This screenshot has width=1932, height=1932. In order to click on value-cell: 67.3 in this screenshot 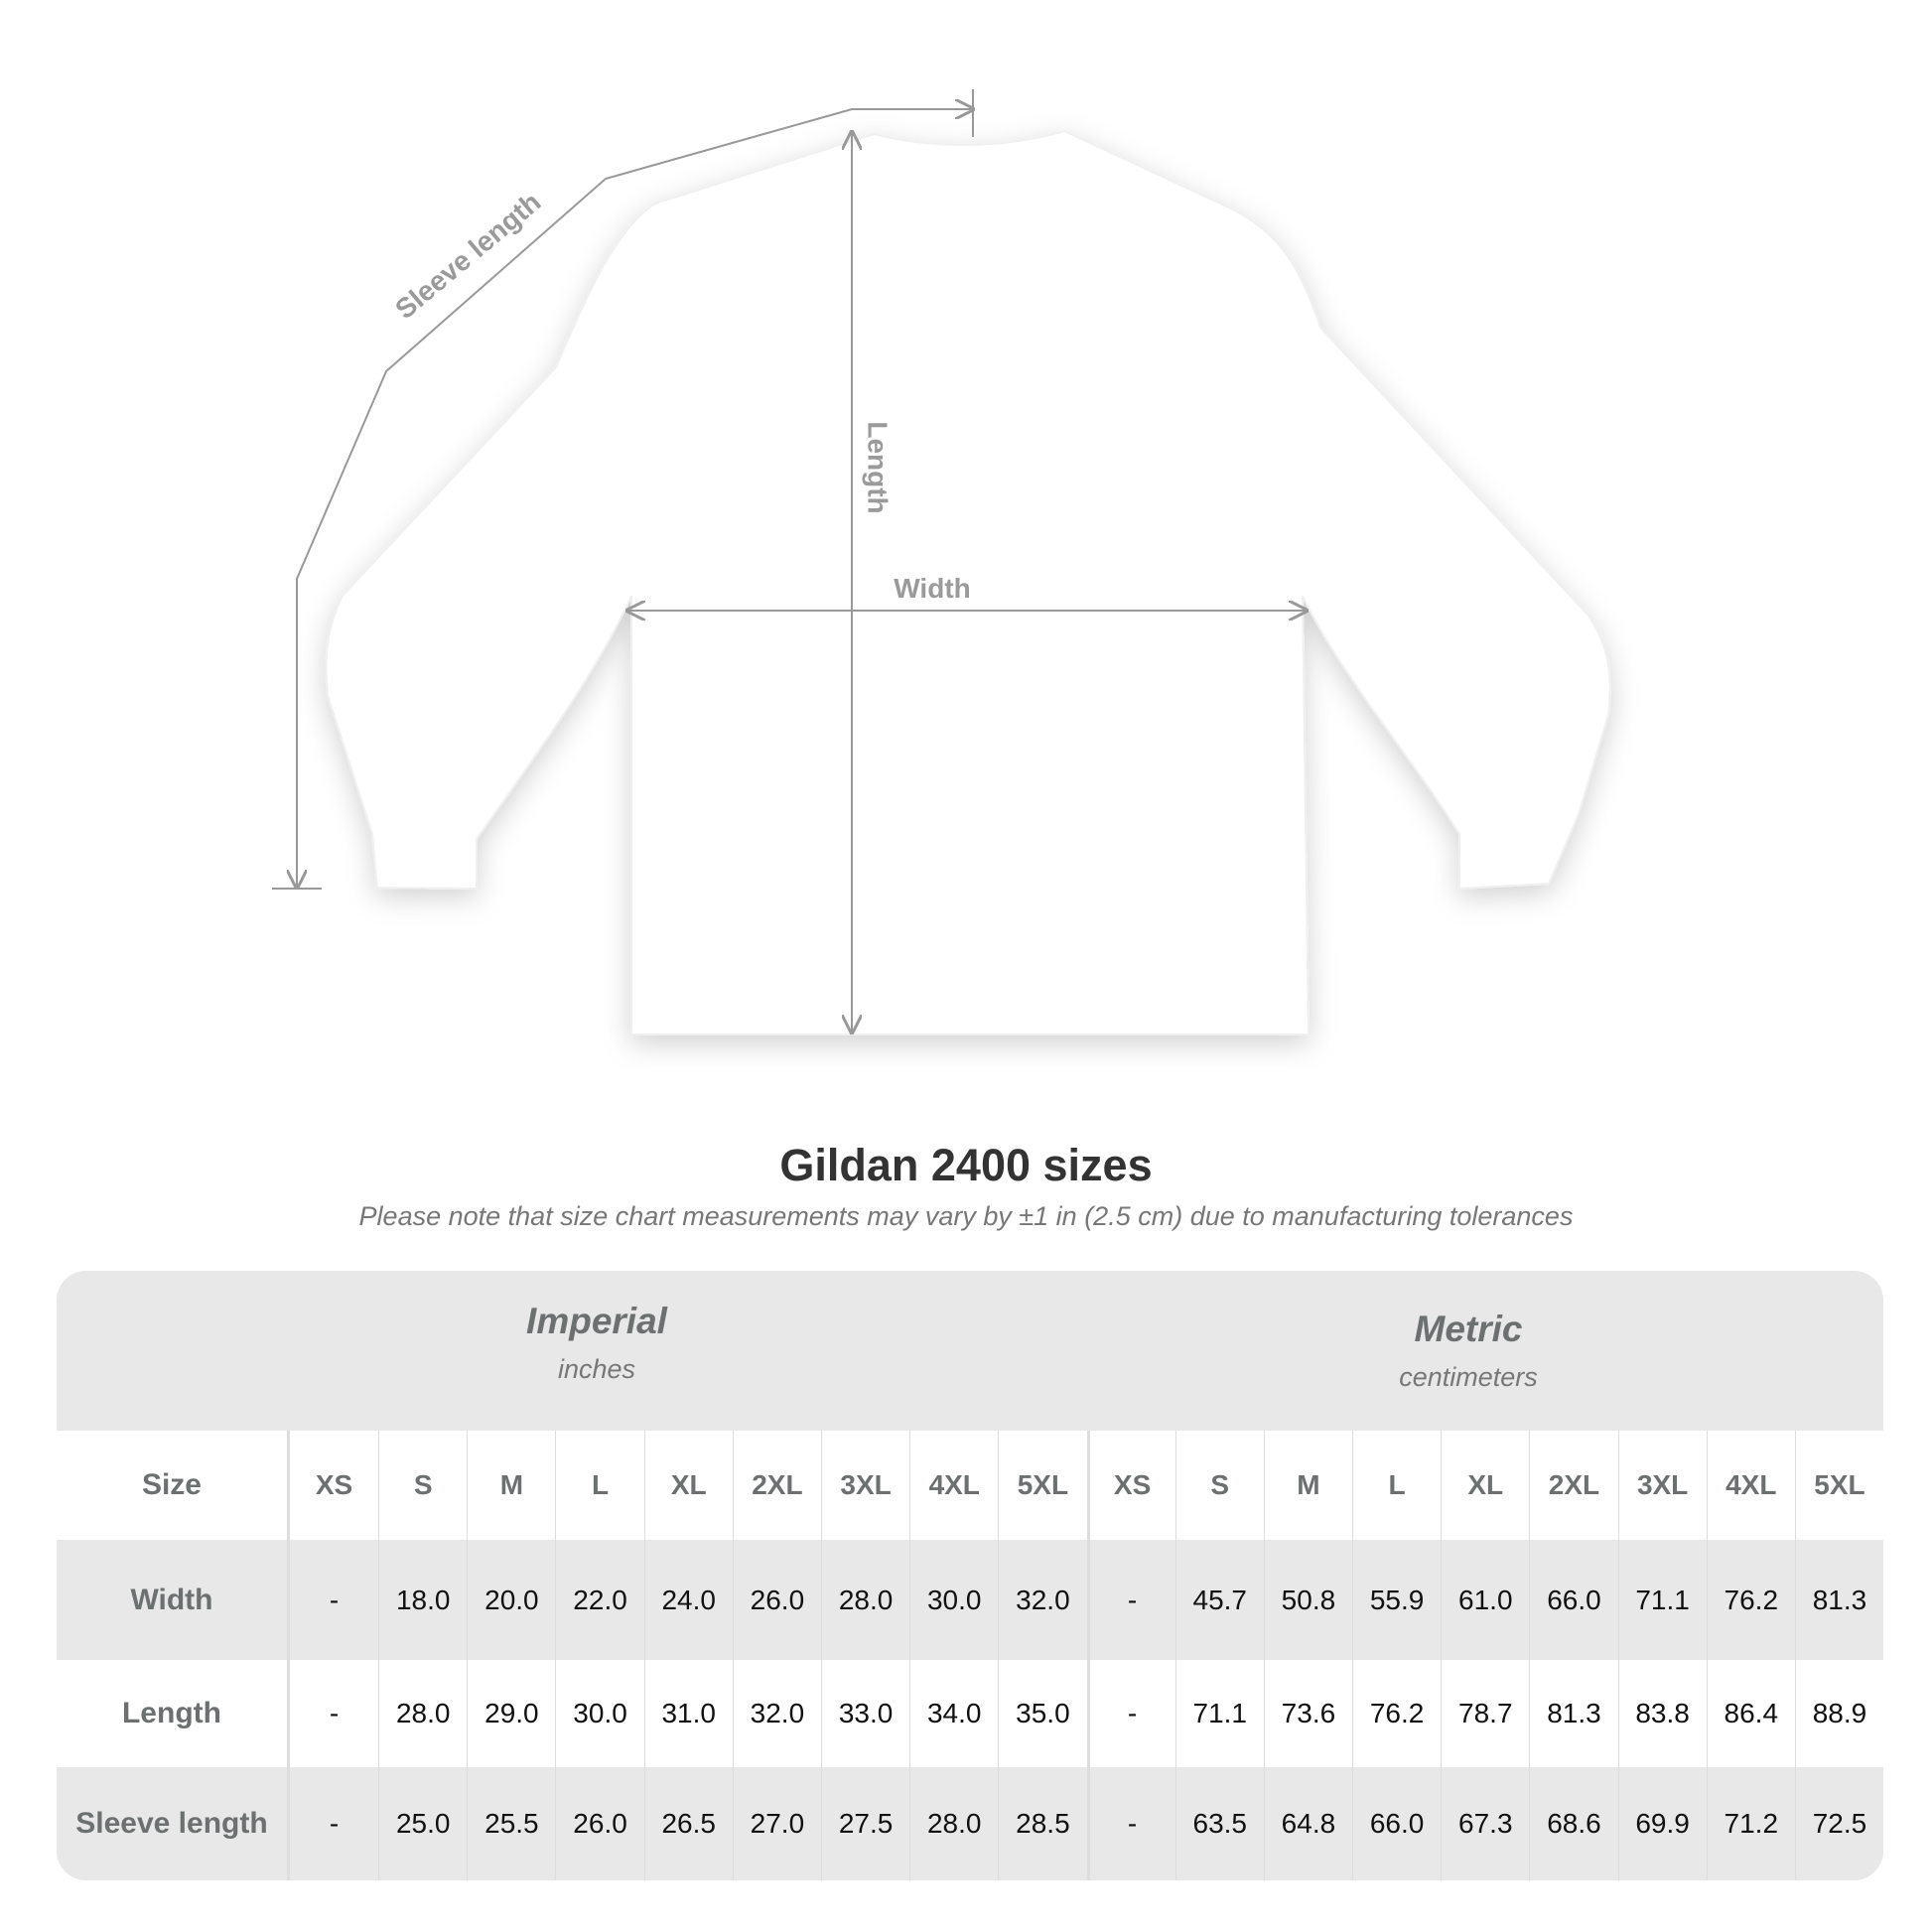, I will do `click(1485, 1823)`.